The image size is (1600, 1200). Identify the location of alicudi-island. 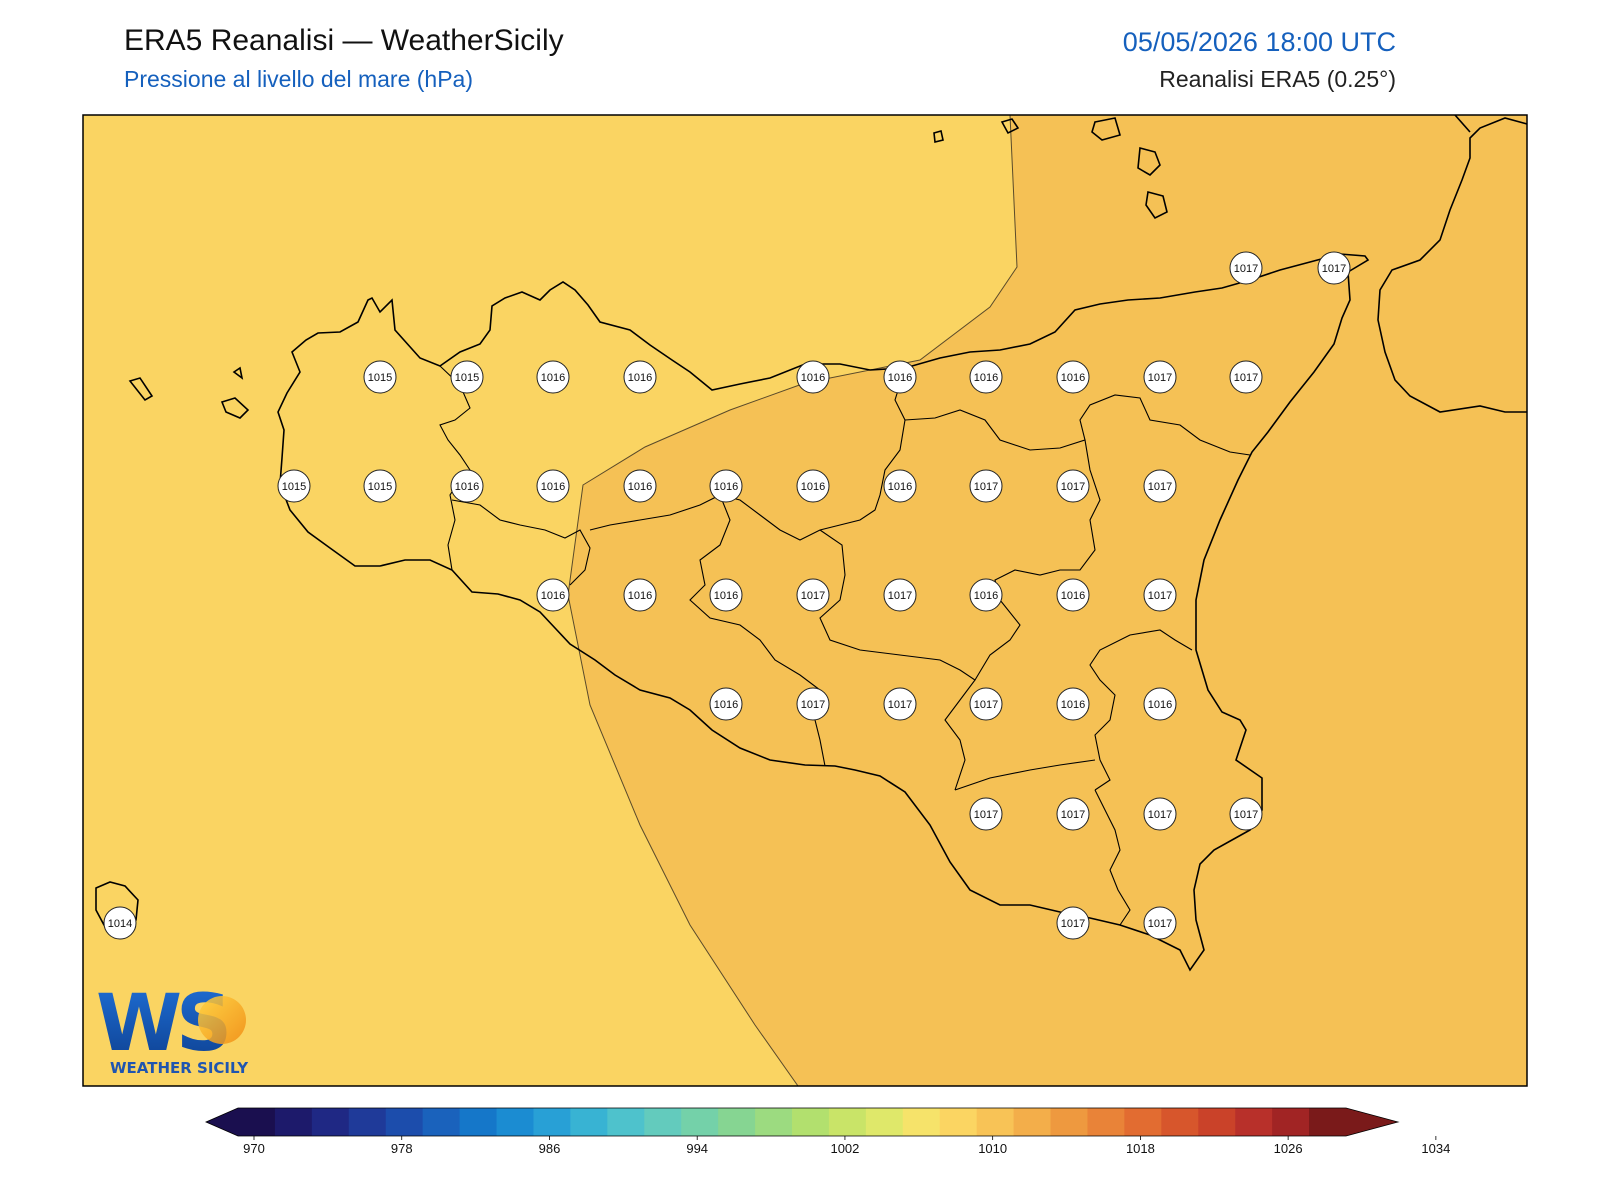
(938, 136).